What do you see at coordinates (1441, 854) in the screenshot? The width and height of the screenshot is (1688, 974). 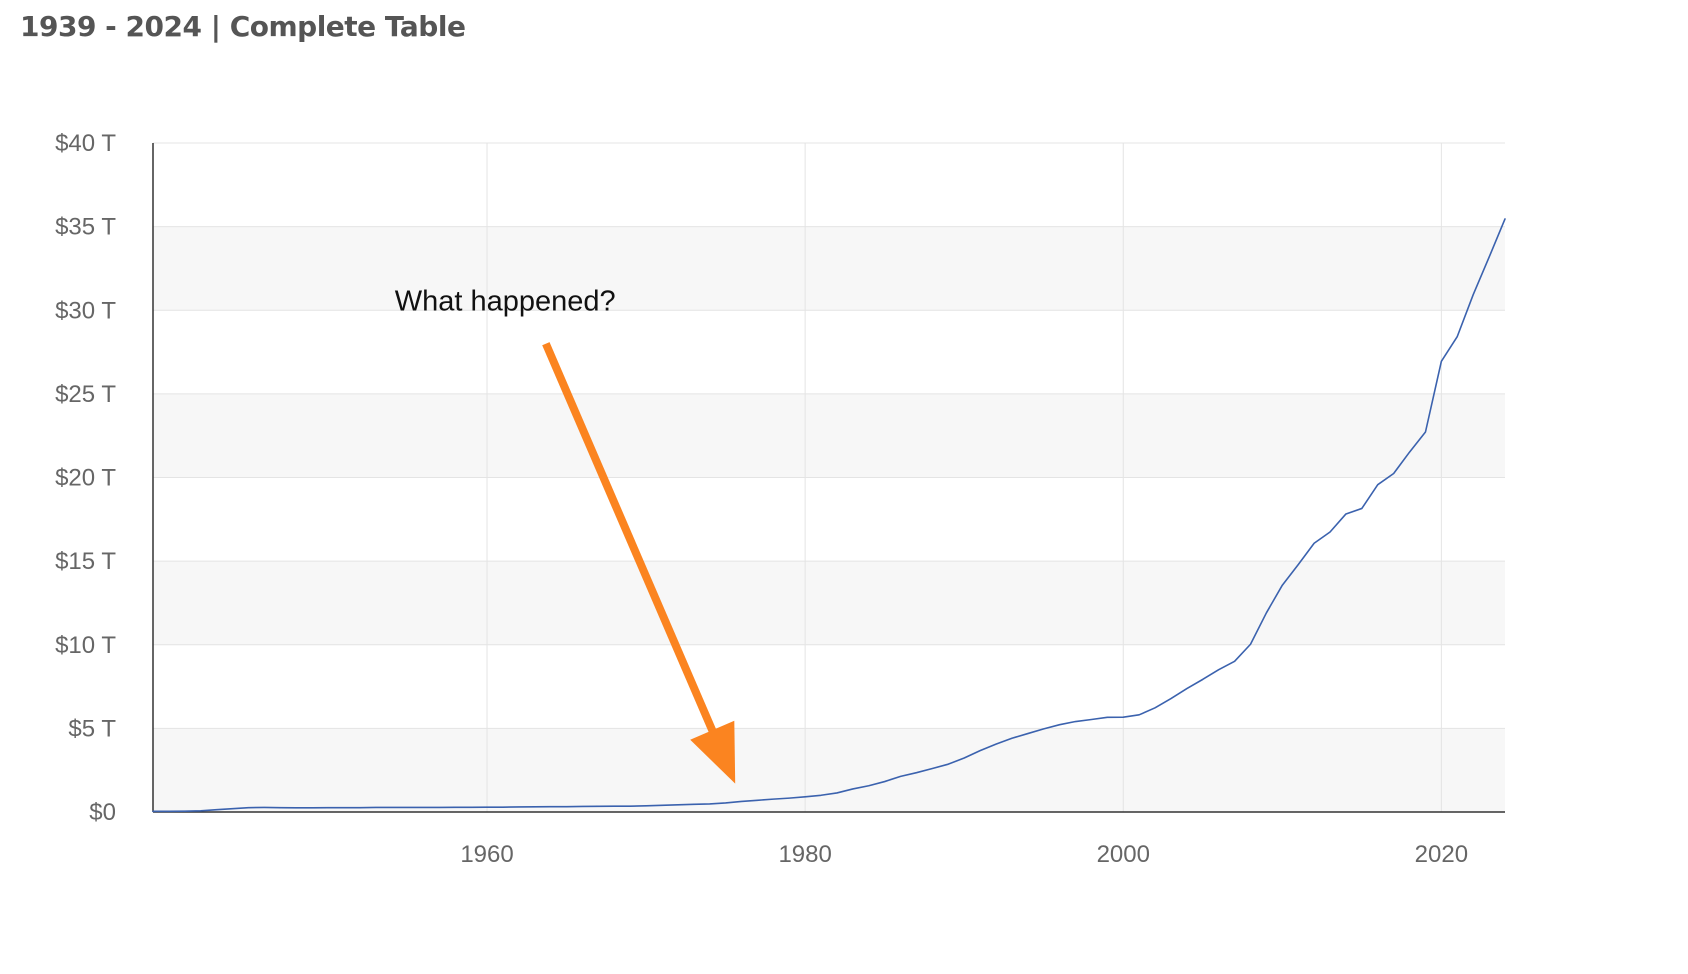 I see `x-tick-label: 2020` at bounding box center [1441, 854].